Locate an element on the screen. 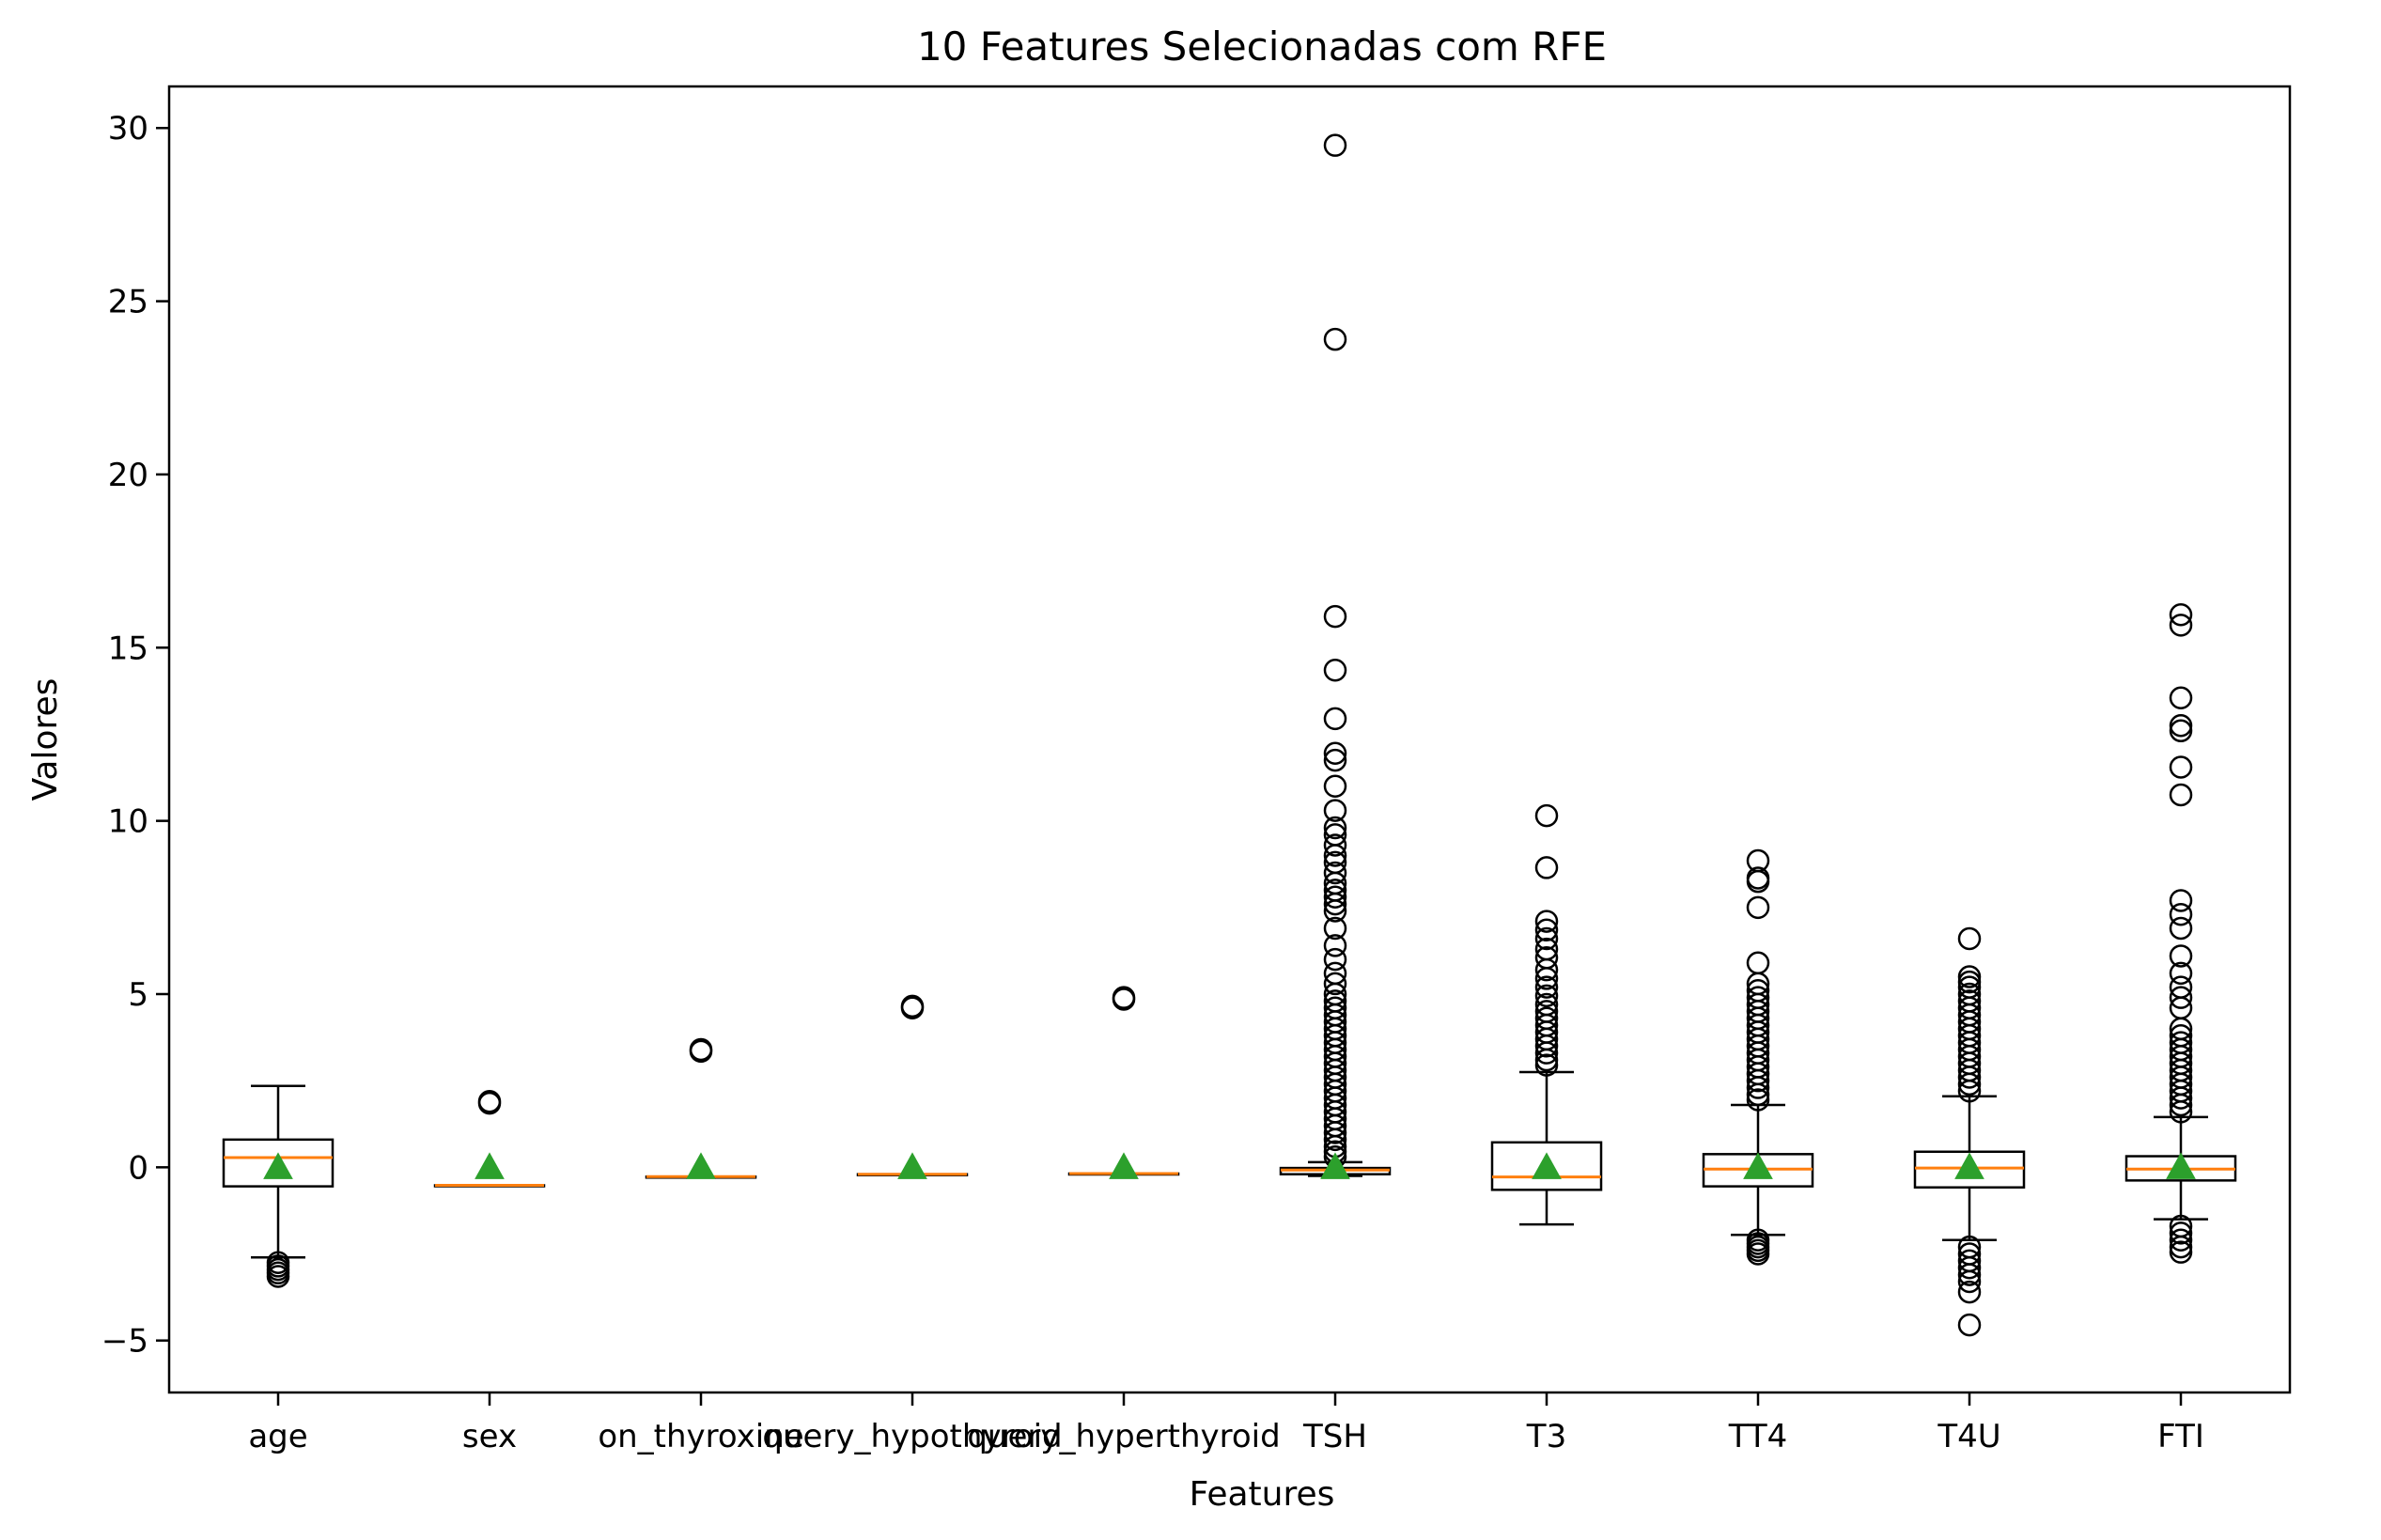 The width and height of the screenshot is (2381, 1540). y-axis-label: Valores is located at coordinates (45, 739).